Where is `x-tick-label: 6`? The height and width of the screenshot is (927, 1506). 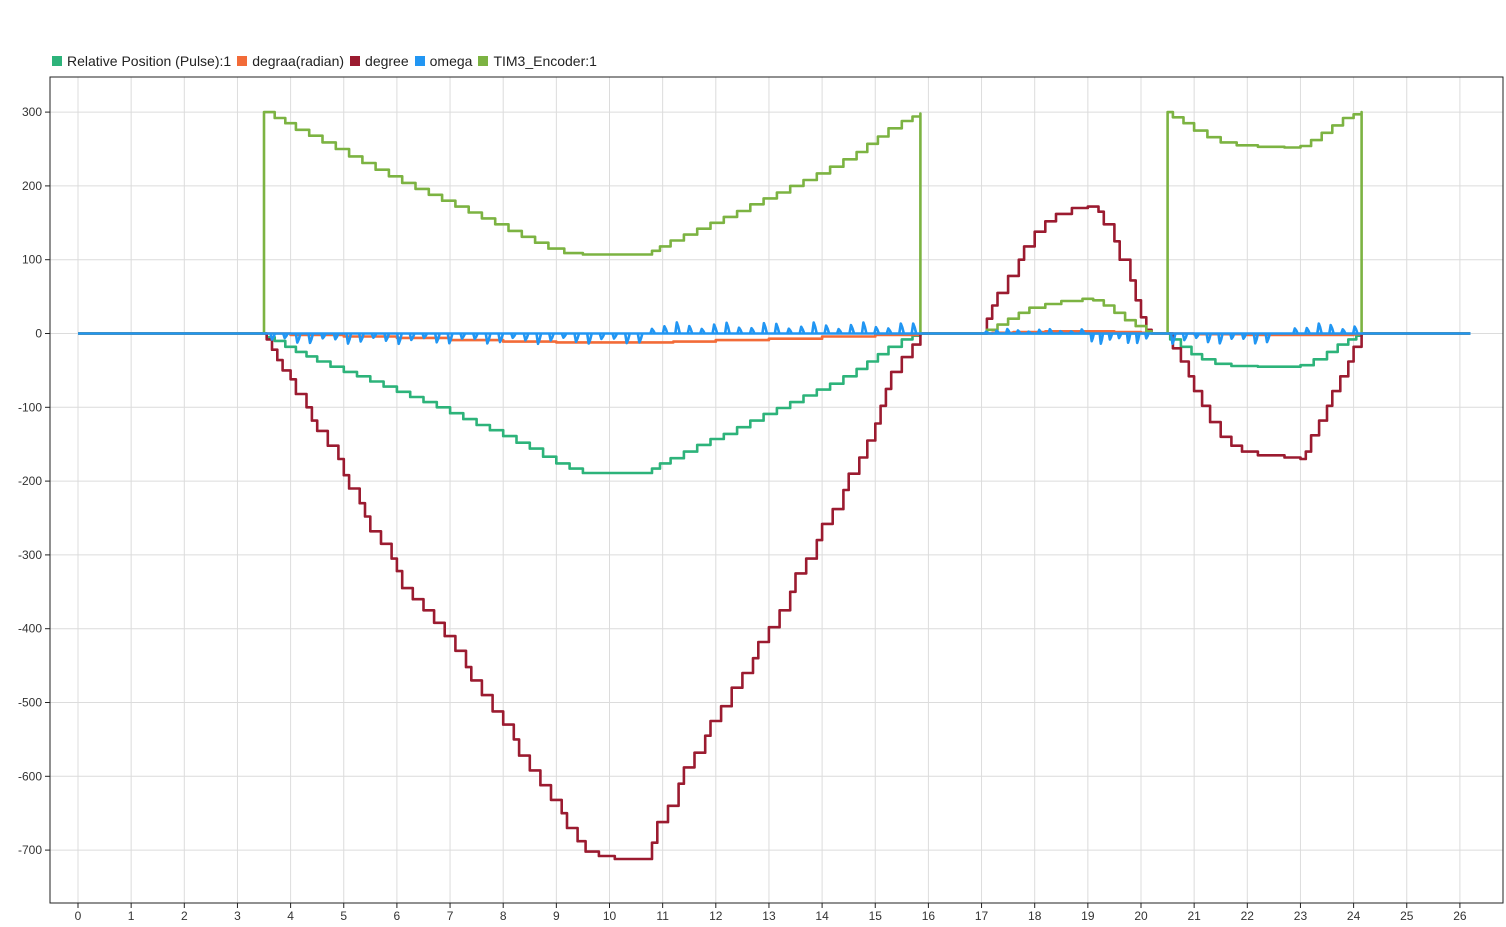 x-tick-label: 6 is located at coordinates (397, 916).